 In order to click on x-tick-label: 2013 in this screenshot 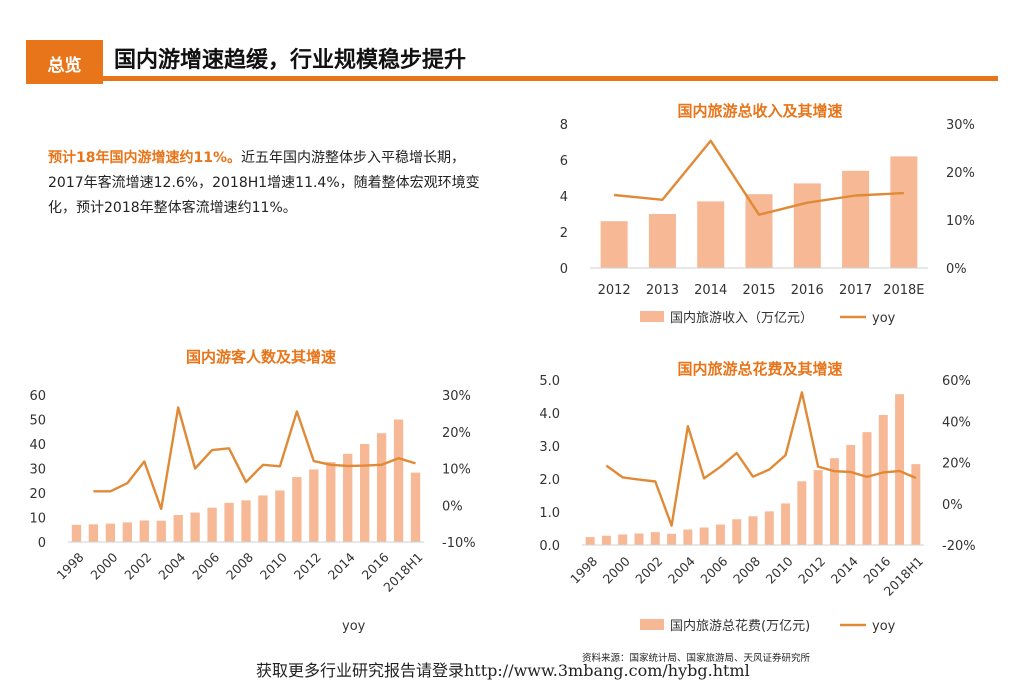, I will do `click(662, 290)`.